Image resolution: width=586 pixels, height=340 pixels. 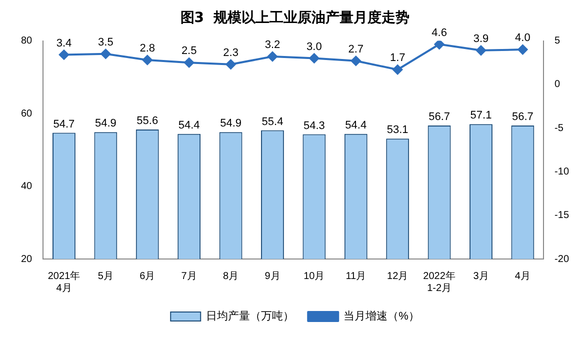 I want to click on data-label: 3.9, so click(x=481, y=38).